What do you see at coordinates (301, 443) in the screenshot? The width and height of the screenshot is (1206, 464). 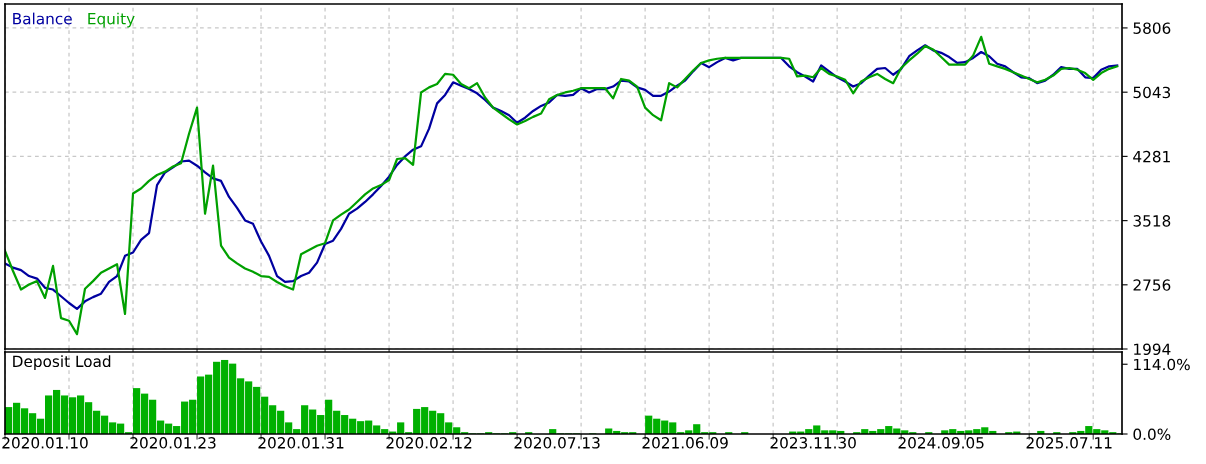 I see `x-tick-label: 2020.01.31` at bounding box center [301, 443].